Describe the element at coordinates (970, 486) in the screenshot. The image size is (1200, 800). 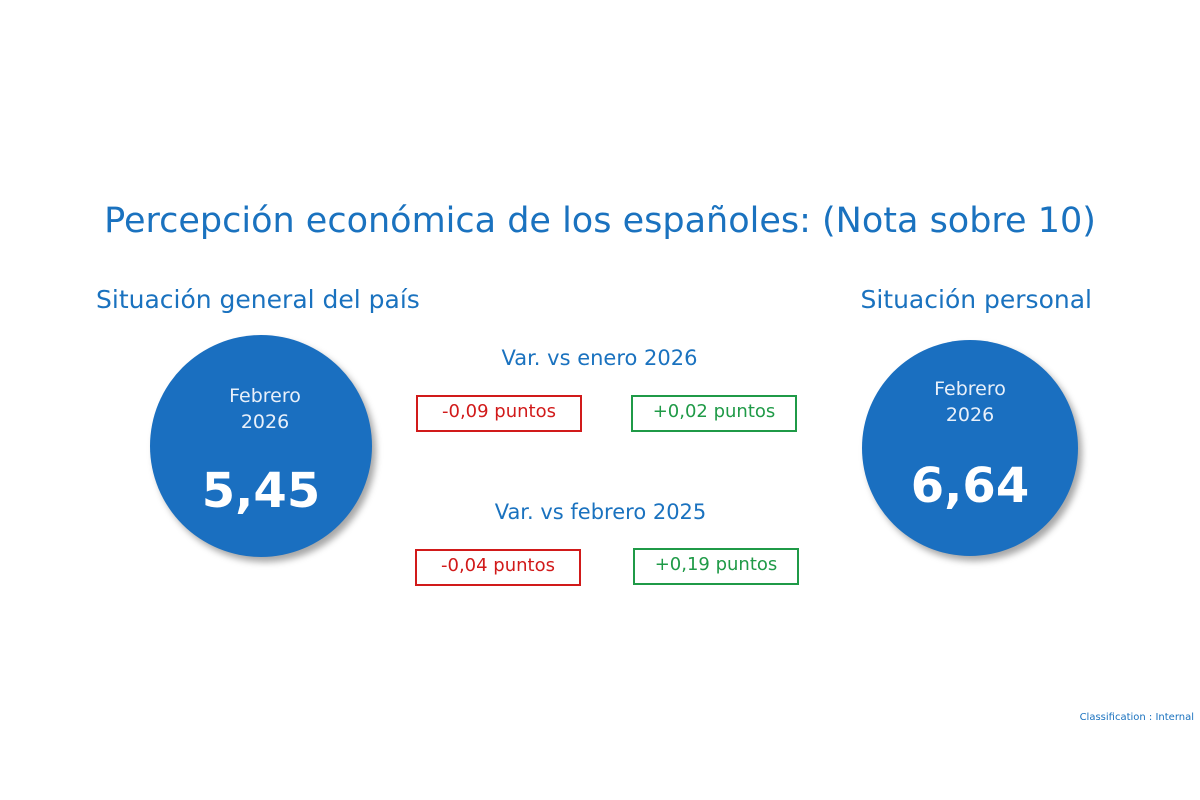
I see `score-value: 6,64` at that location.